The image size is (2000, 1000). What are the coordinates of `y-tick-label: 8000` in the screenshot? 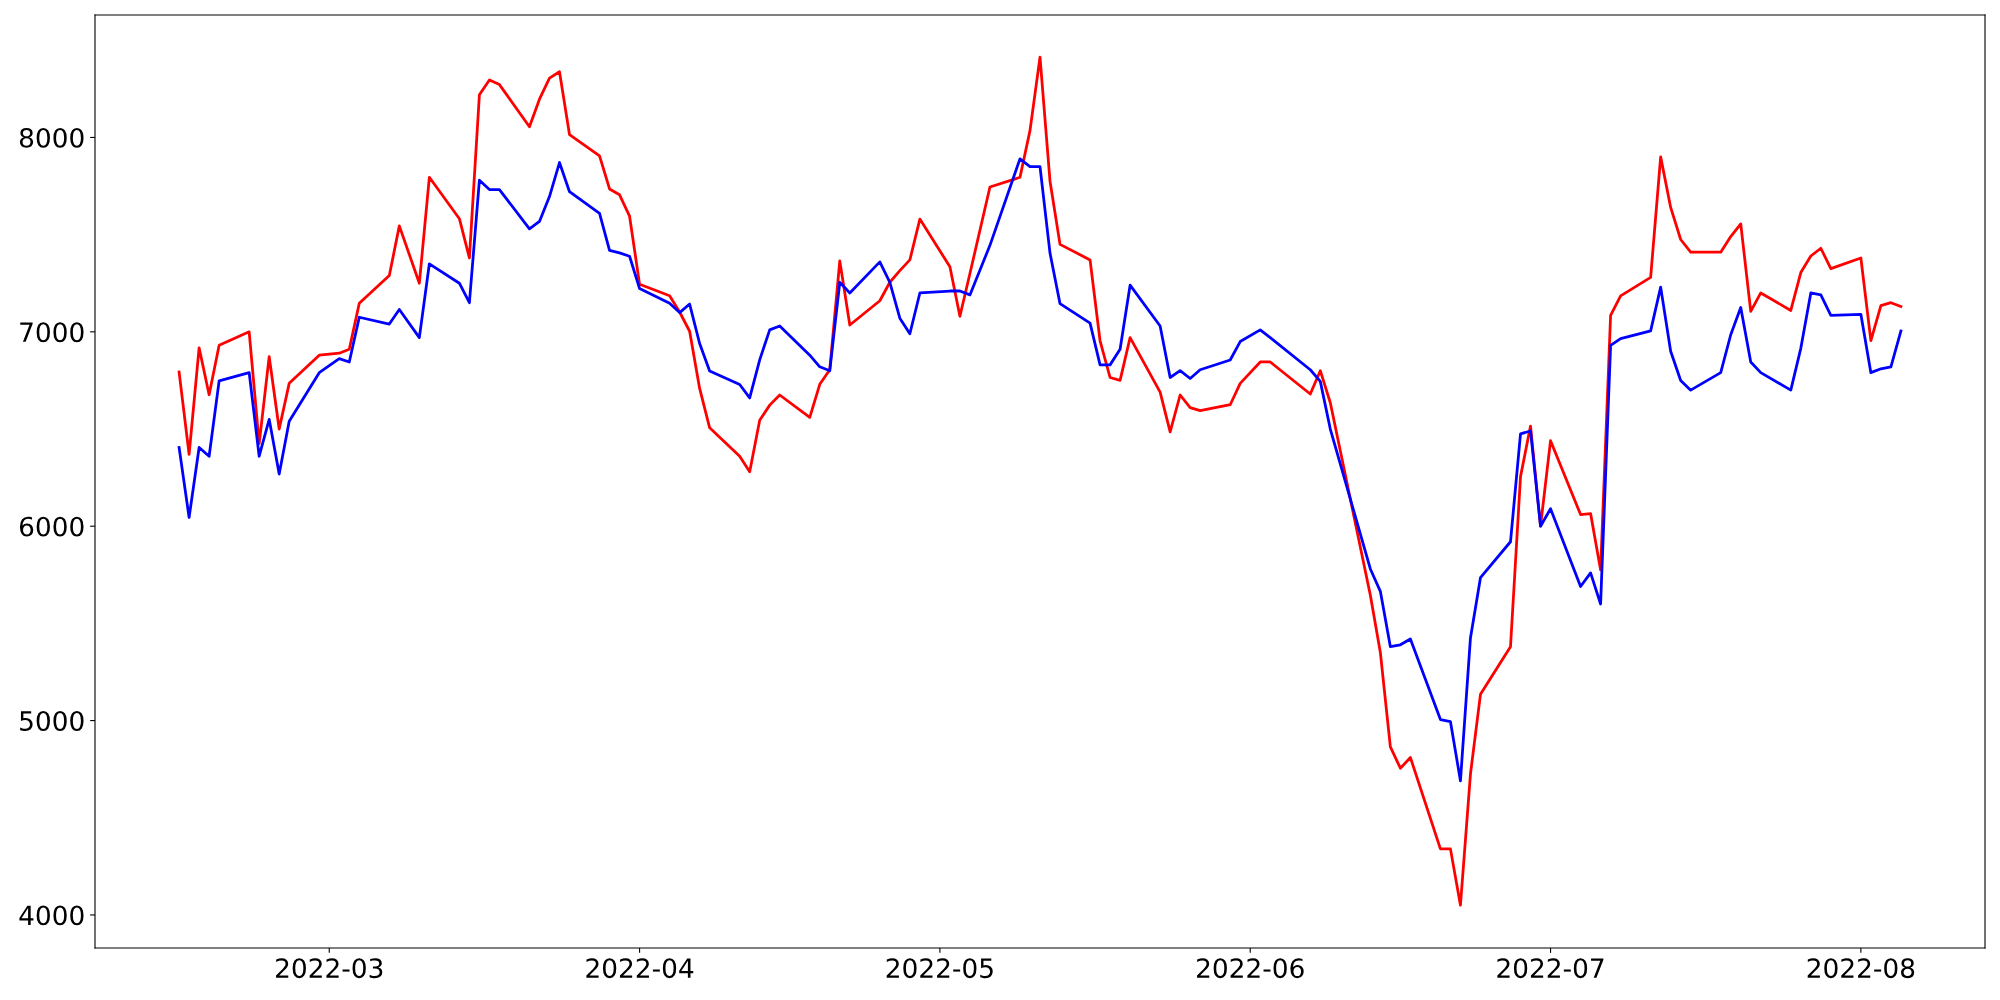 It's located at (51, 137).